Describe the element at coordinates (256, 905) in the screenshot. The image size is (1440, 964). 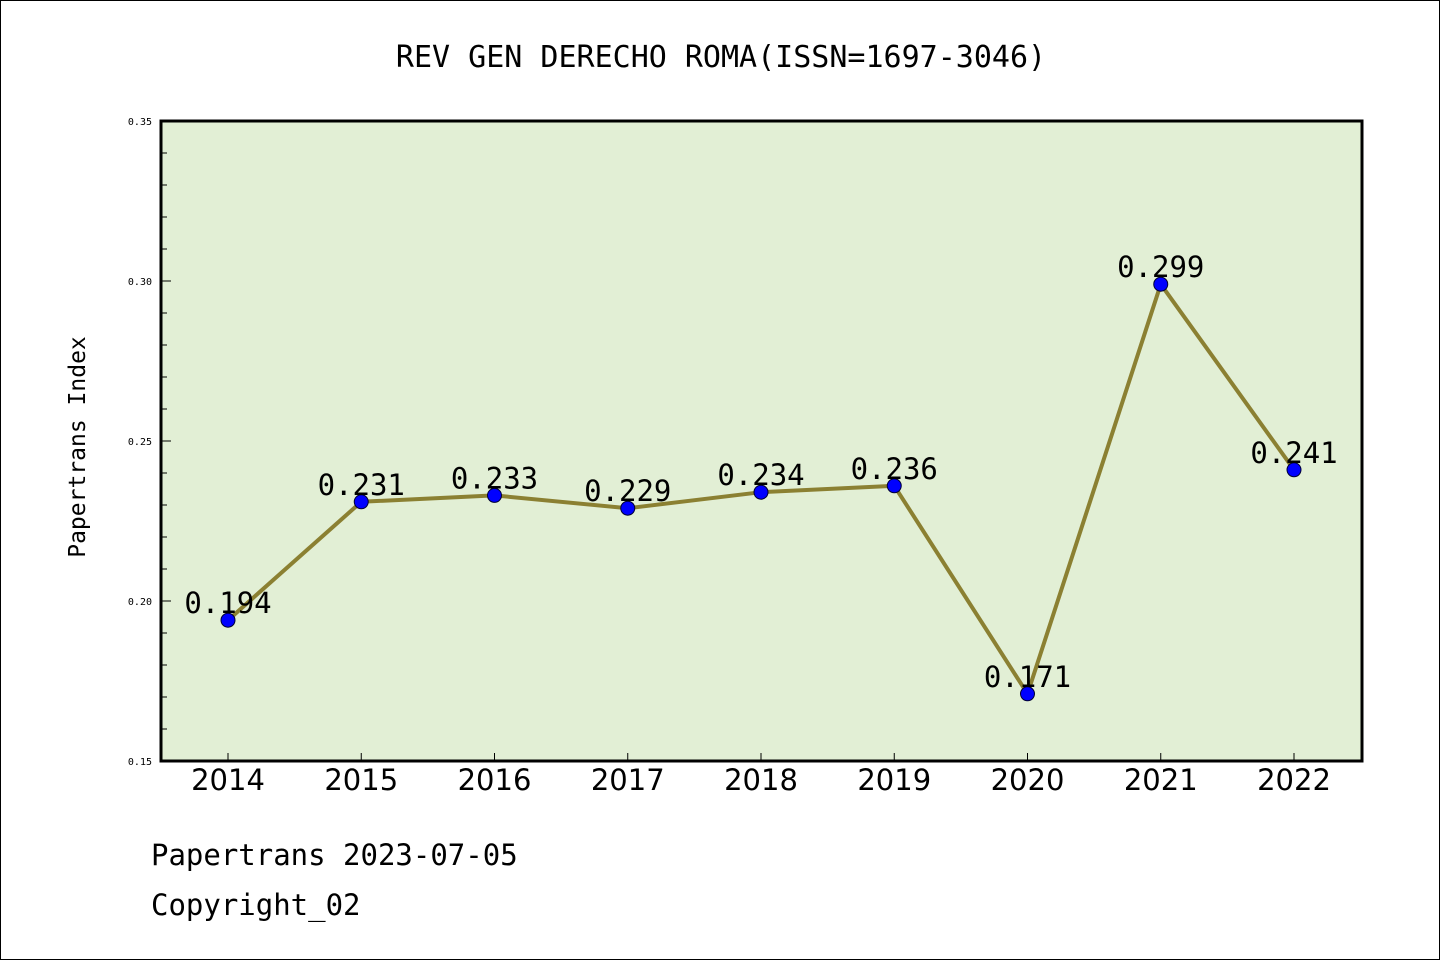
I see `footer-copyright: Copyright_02` at that location.